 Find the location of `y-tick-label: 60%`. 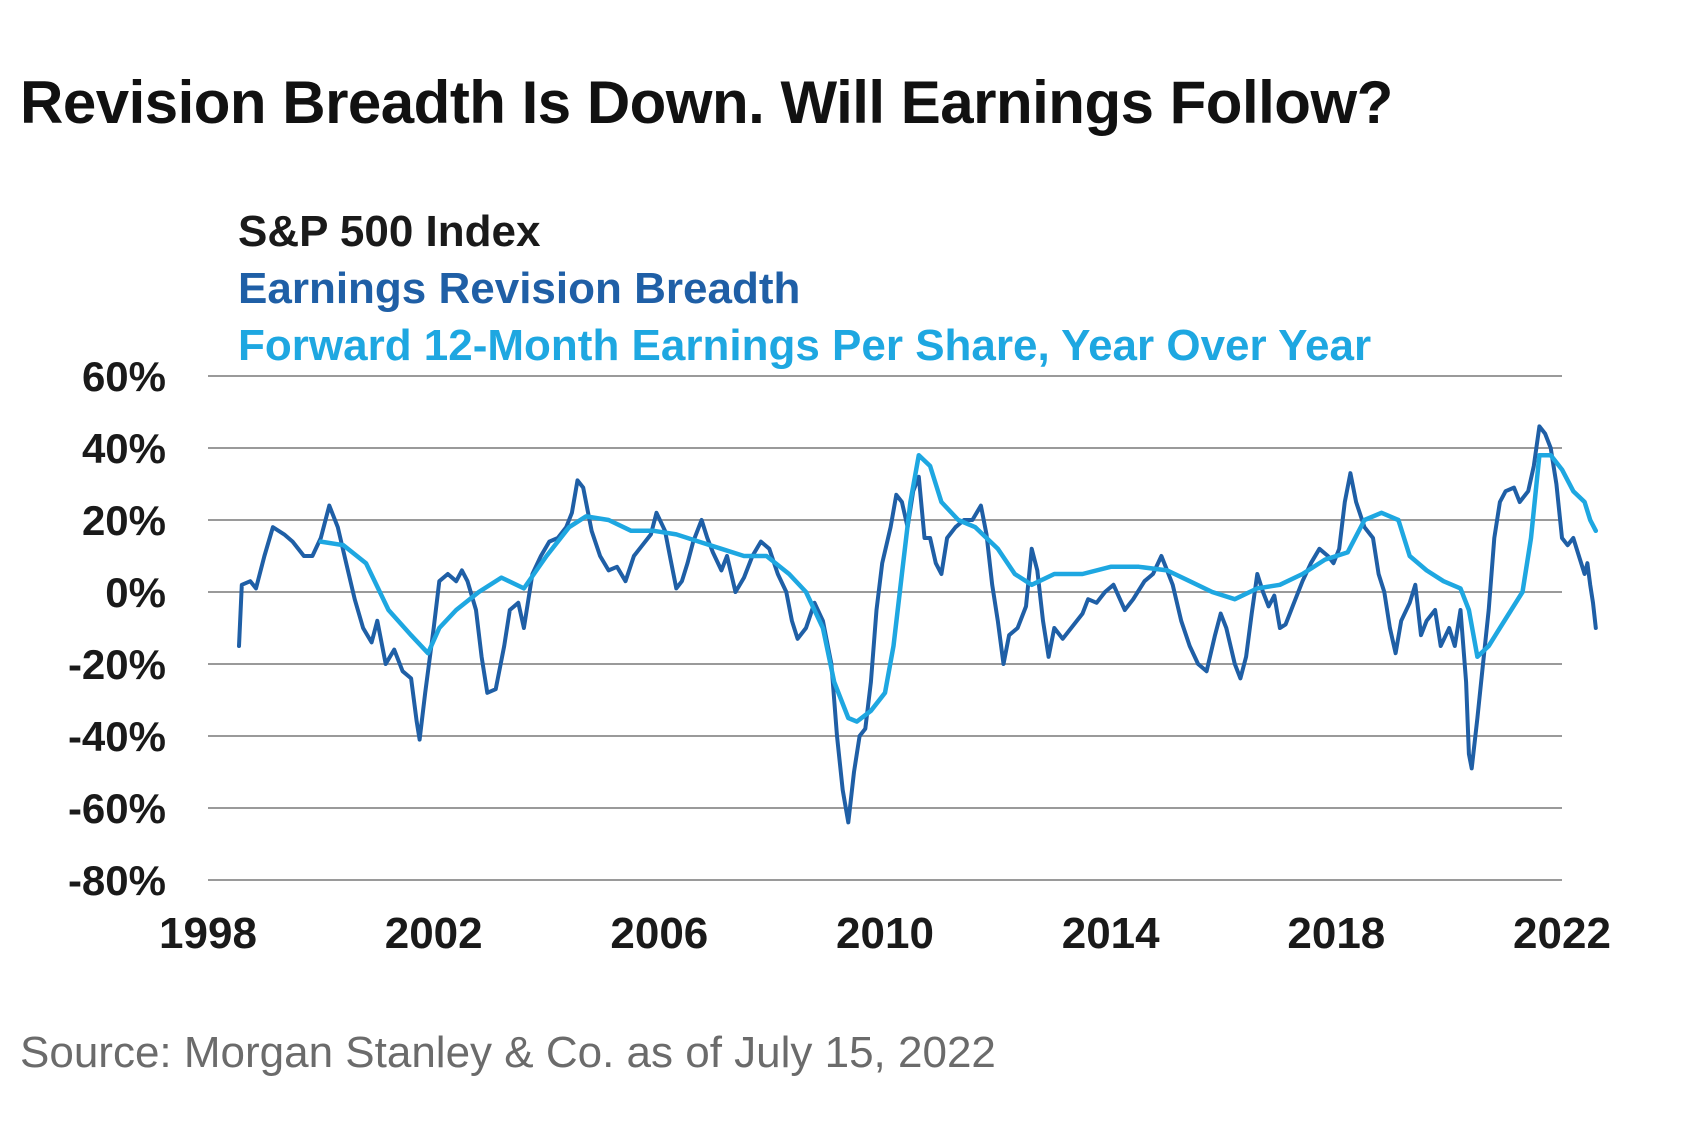

y-tick-label: 60% is located at coordinates (124, 376).